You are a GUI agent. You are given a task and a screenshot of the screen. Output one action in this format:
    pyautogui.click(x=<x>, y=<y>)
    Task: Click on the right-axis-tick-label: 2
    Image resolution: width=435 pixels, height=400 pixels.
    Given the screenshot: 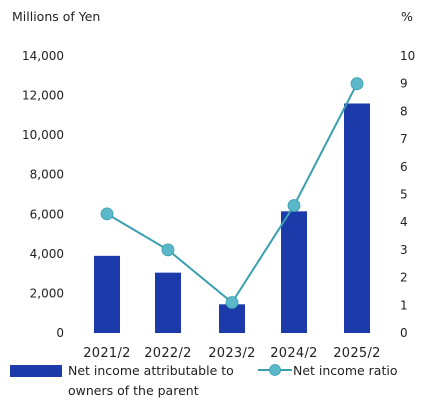 What is the action you would take?
    pyautogui.click(x=404, y=278)
    